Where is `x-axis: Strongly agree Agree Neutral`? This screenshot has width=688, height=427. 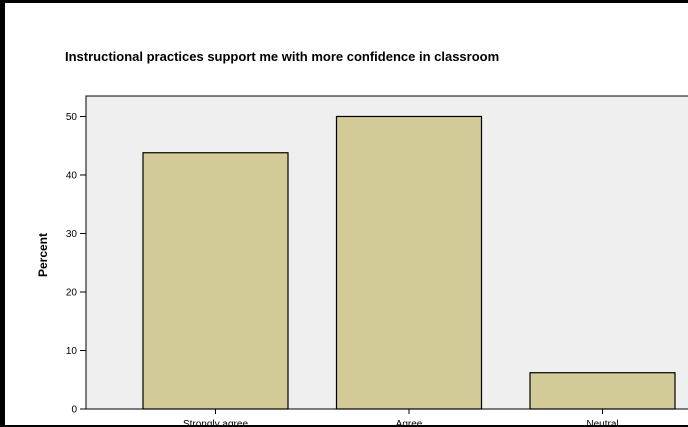
x-axis: Strongly agree Agree Neutral is located at coordinates (401, 418).